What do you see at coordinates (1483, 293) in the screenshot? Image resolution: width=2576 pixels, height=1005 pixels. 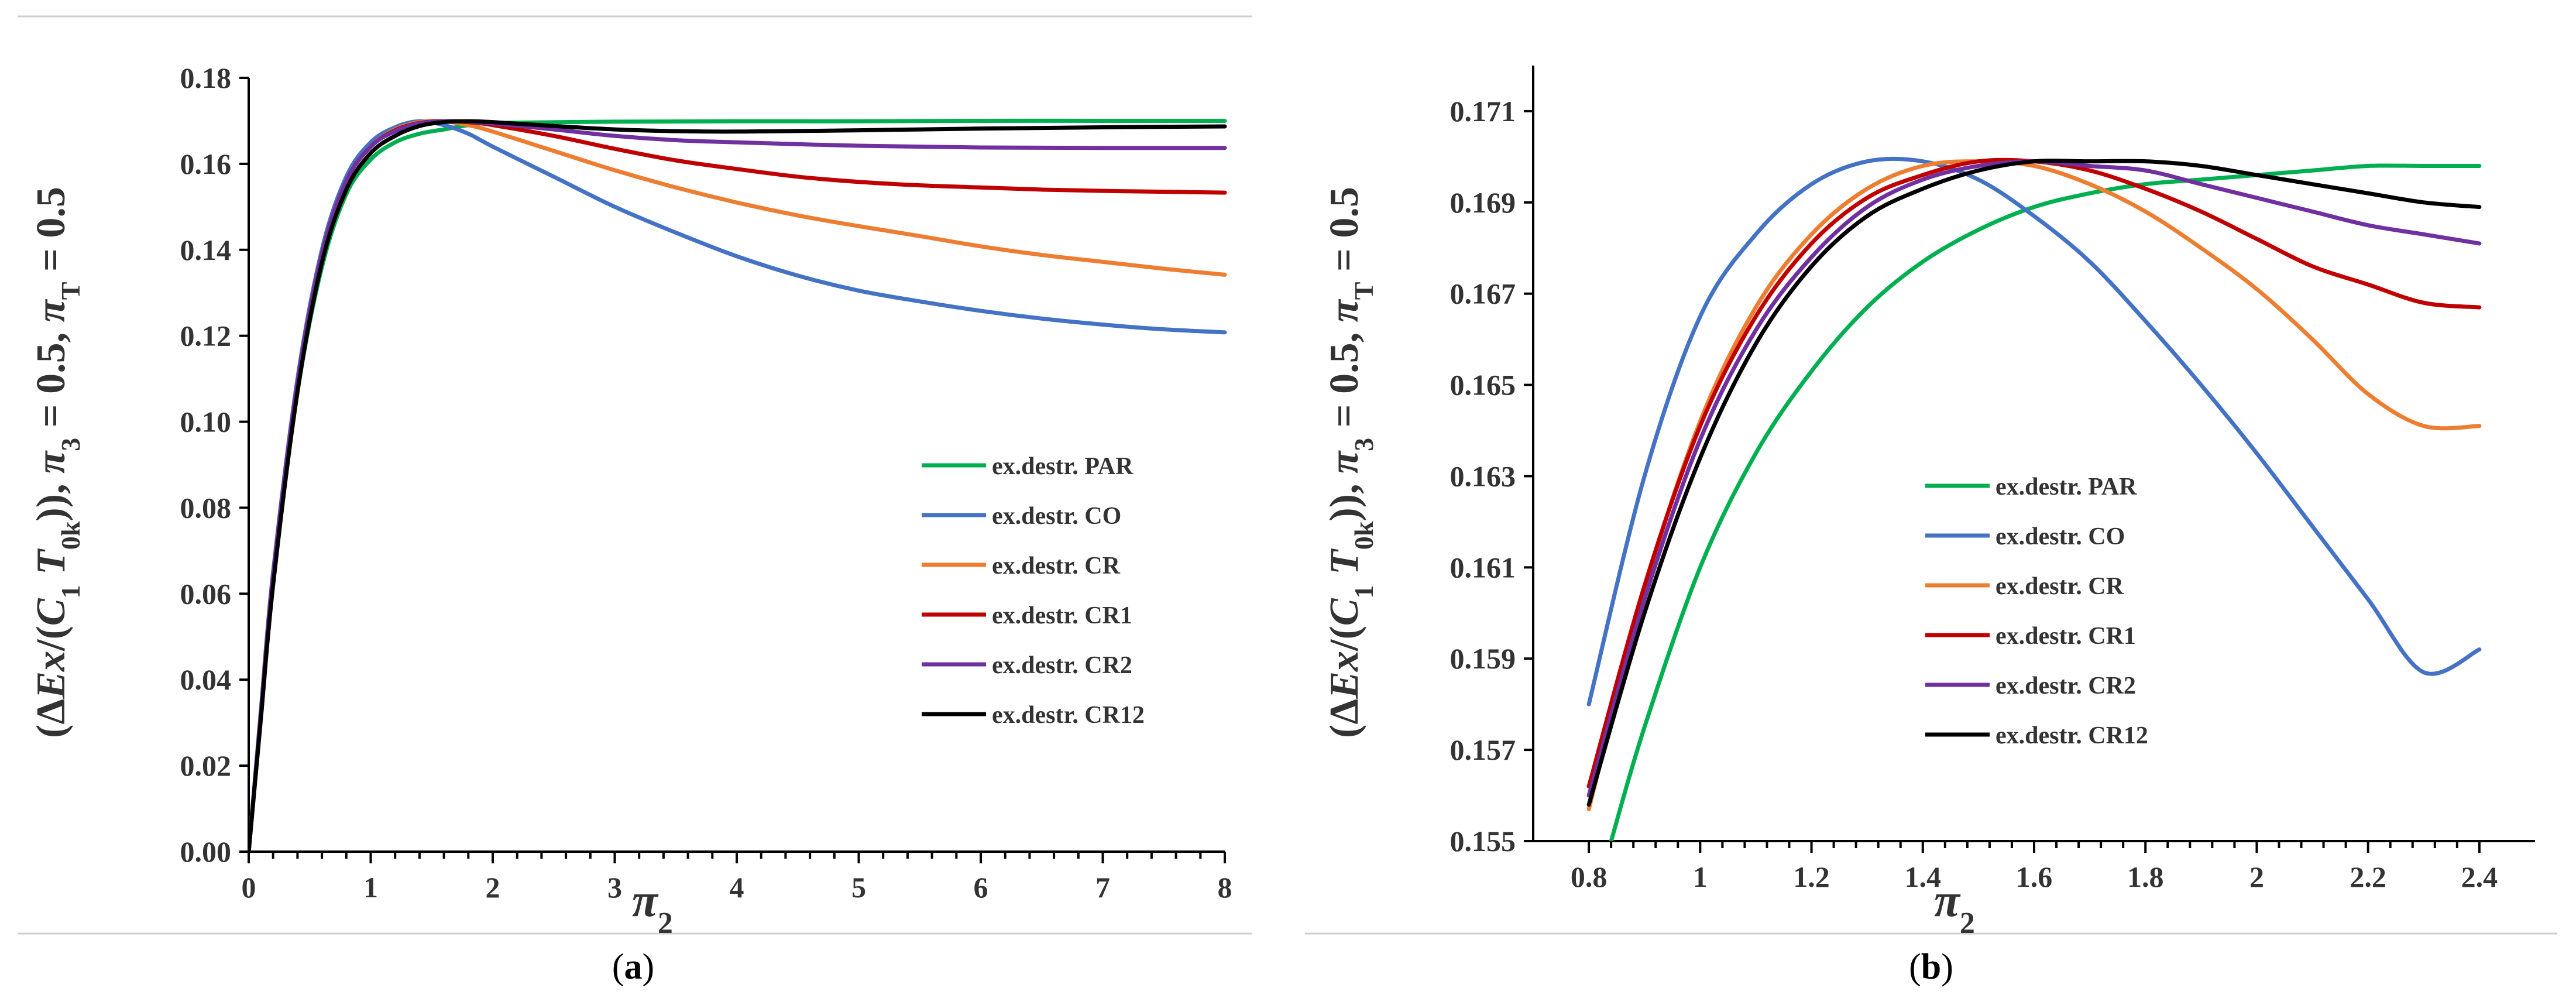 I see `chart-b-y-tick-label: 0.167` at bounding box center [1483, 293].